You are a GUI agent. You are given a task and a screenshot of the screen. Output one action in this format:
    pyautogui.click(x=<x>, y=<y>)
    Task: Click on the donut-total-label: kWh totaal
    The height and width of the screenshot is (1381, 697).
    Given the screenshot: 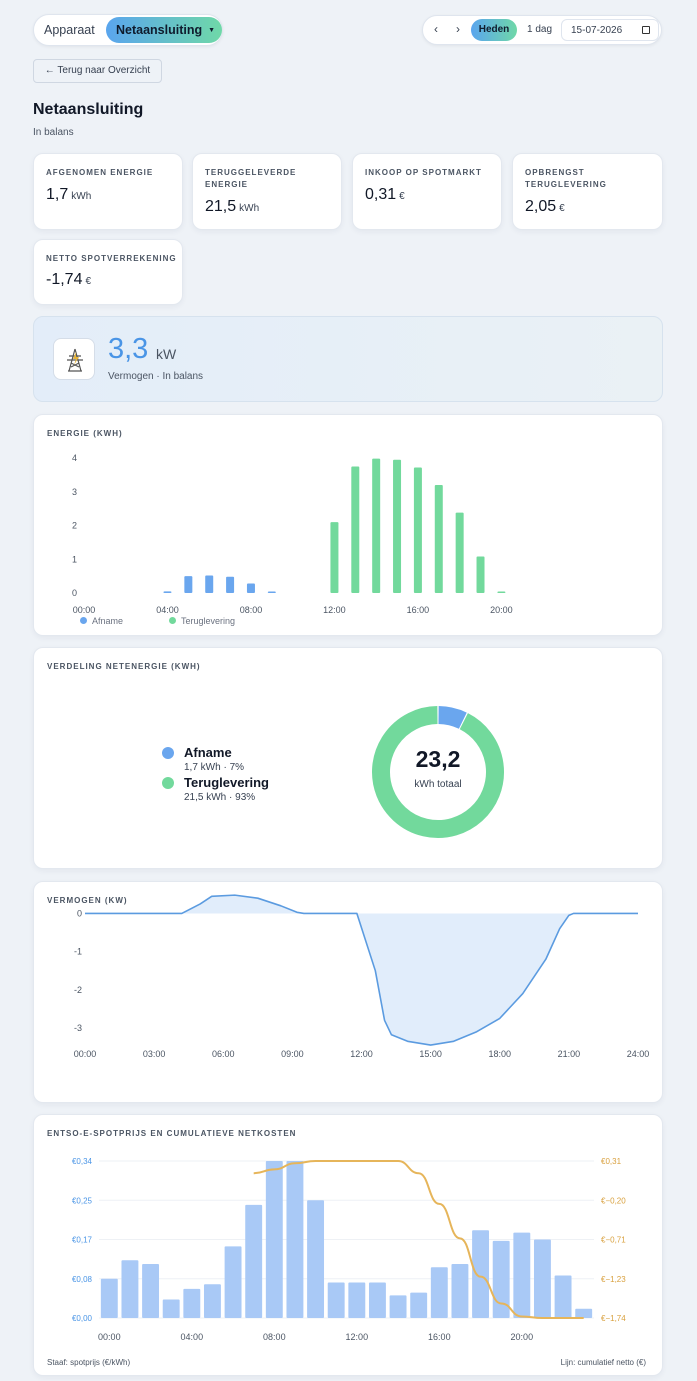 What is the action you would take?
    pyautogui.click(x=438, y=784)
    